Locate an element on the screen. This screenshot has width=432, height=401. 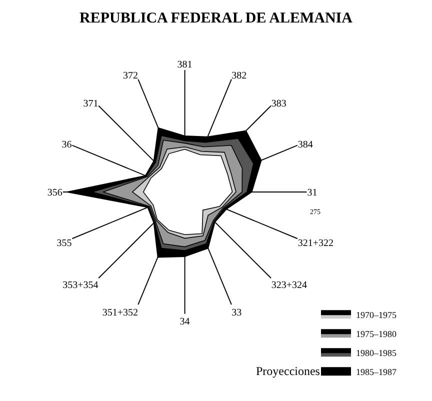
legend-label: 1980–1985 is located at coordinates (376, 353).